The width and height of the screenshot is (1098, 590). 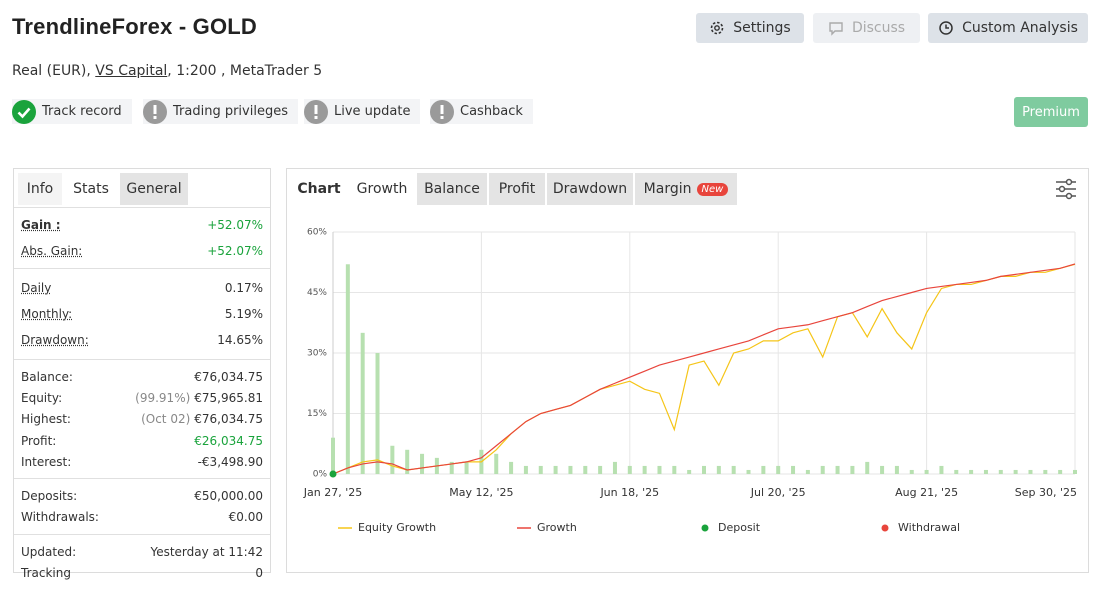 I want to click on custom-analysis-button: Custom Analysis, so click(x=1008, y=28).